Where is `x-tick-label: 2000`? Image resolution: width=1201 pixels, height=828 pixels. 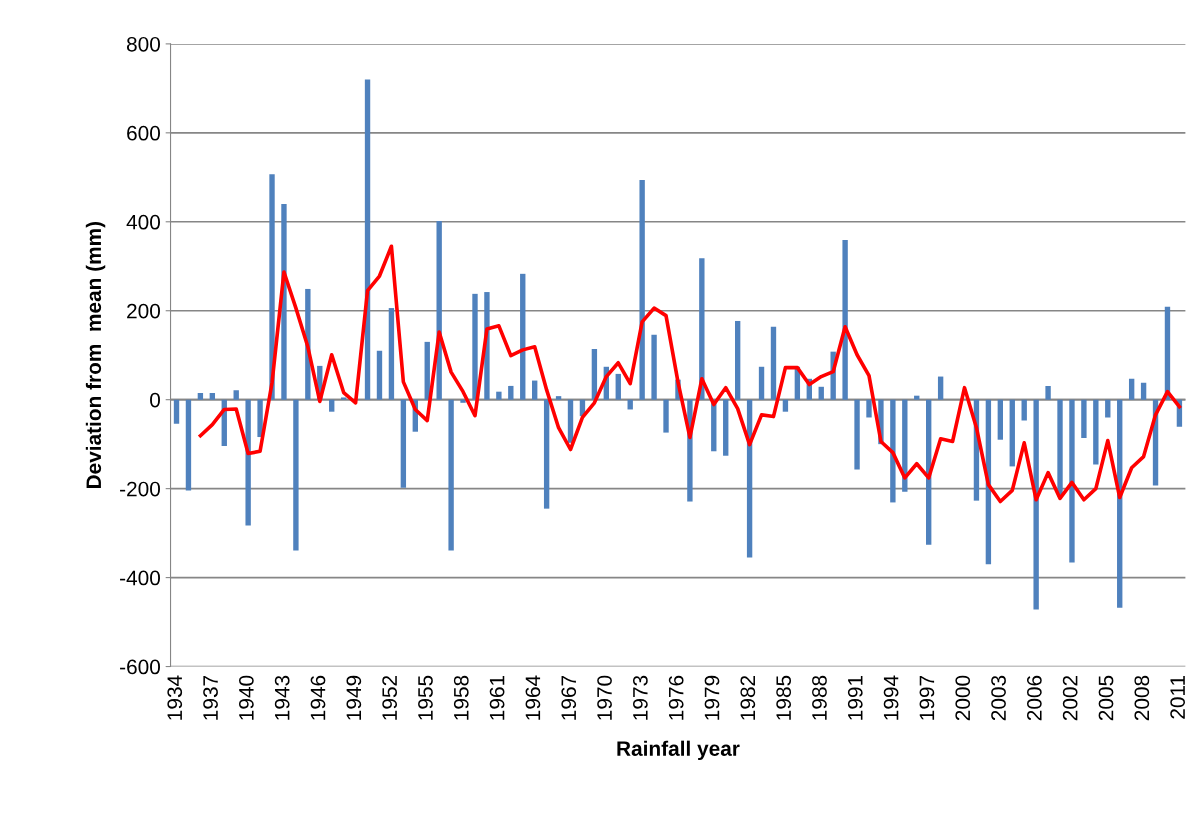
x-tick-label: 2000 is located at coordinates (963, 698).